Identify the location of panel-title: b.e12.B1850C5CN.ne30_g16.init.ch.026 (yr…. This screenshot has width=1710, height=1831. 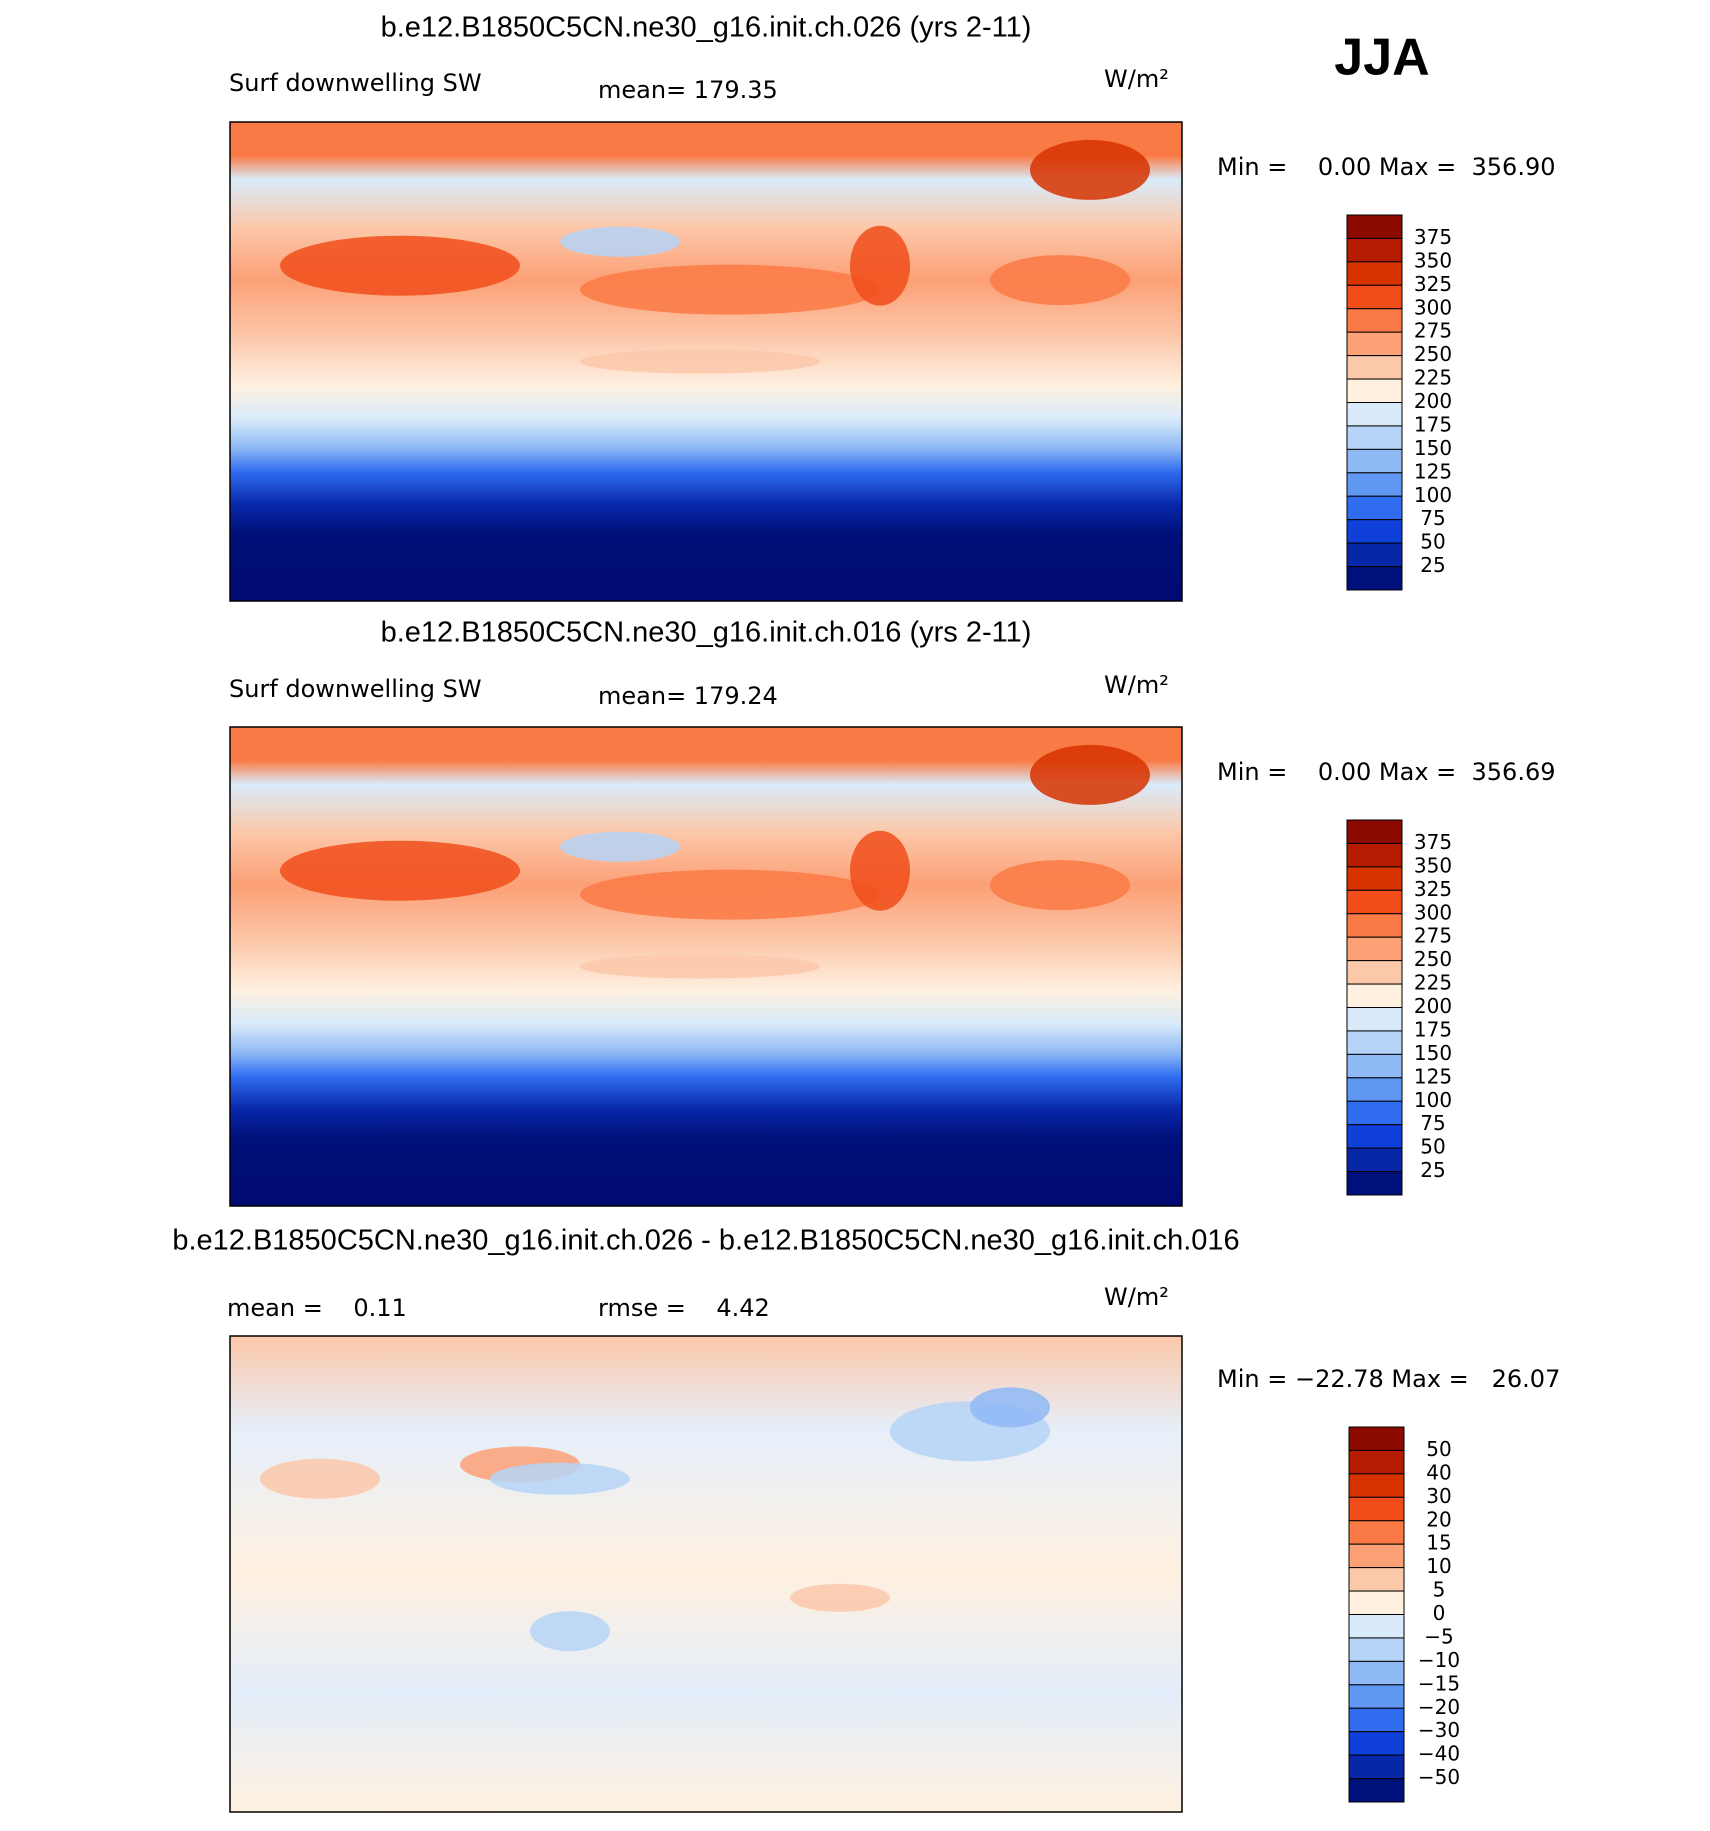
(706, 28).